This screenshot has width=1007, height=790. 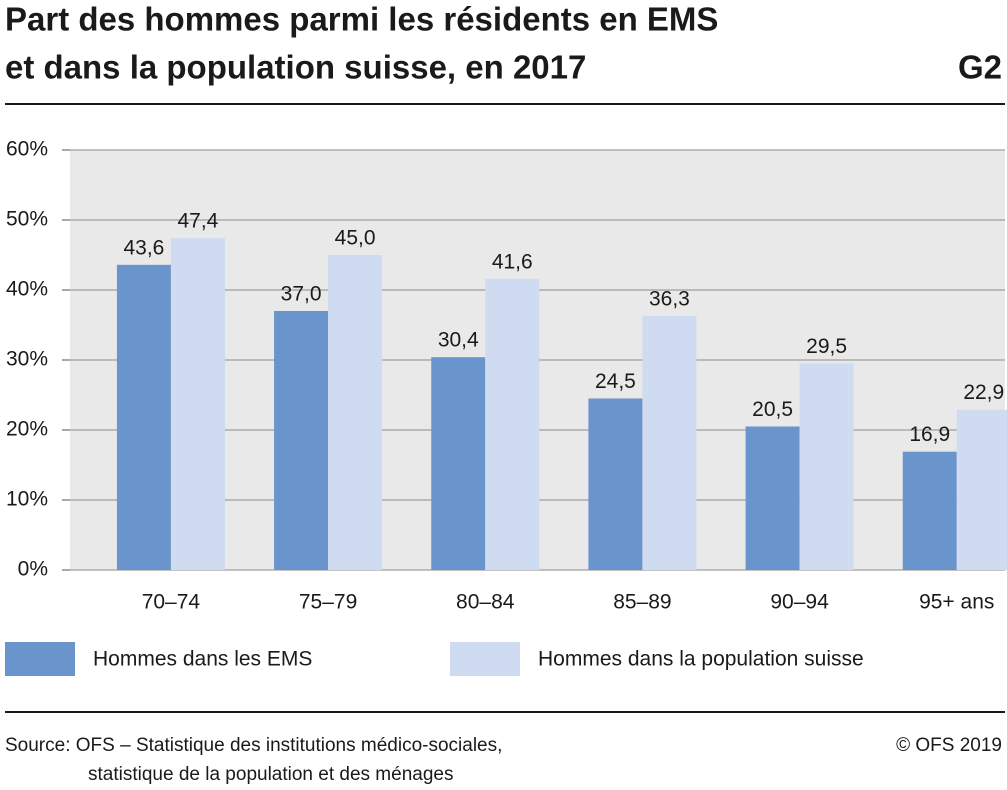 What do you see at coordinates (512, 261) in the screenshot?
I see `value-label: 41,6` at bounding box center [512, 261].